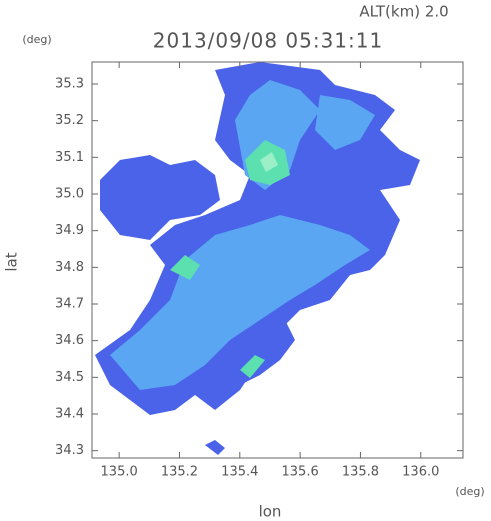  Describe the element at coordinates (69, 194) in the screenshot. I see `y-tick-label: 35.0` at that location.